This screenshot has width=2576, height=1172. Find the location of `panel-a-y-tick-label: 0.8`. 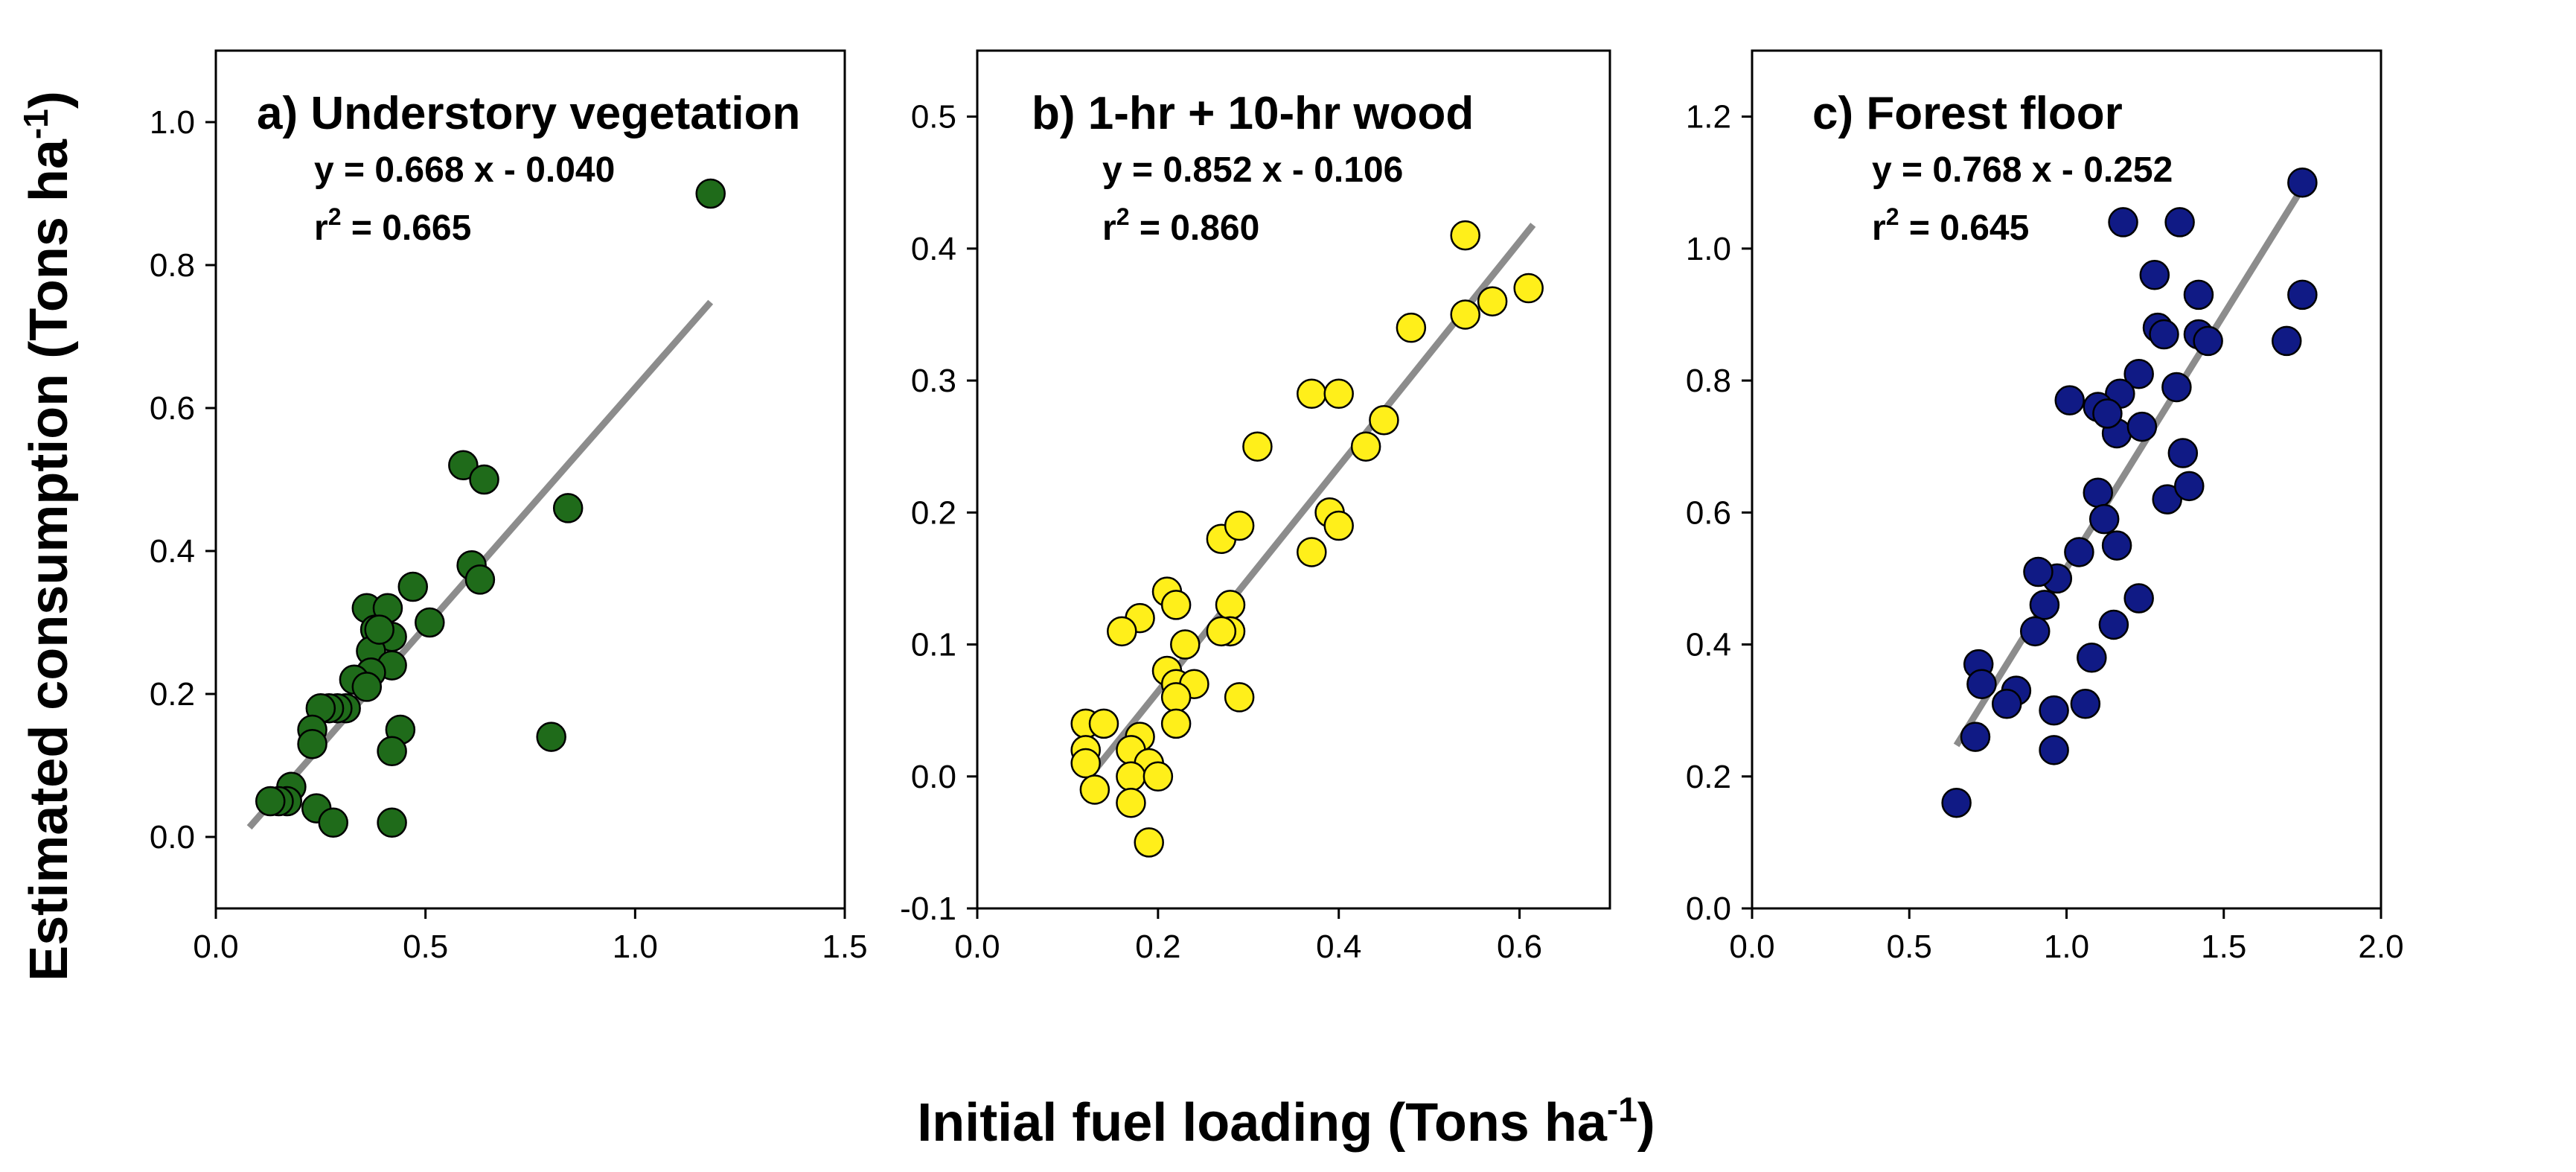

panel-a-y-tick-label: 0.8 is located at coordinates (173, 265).